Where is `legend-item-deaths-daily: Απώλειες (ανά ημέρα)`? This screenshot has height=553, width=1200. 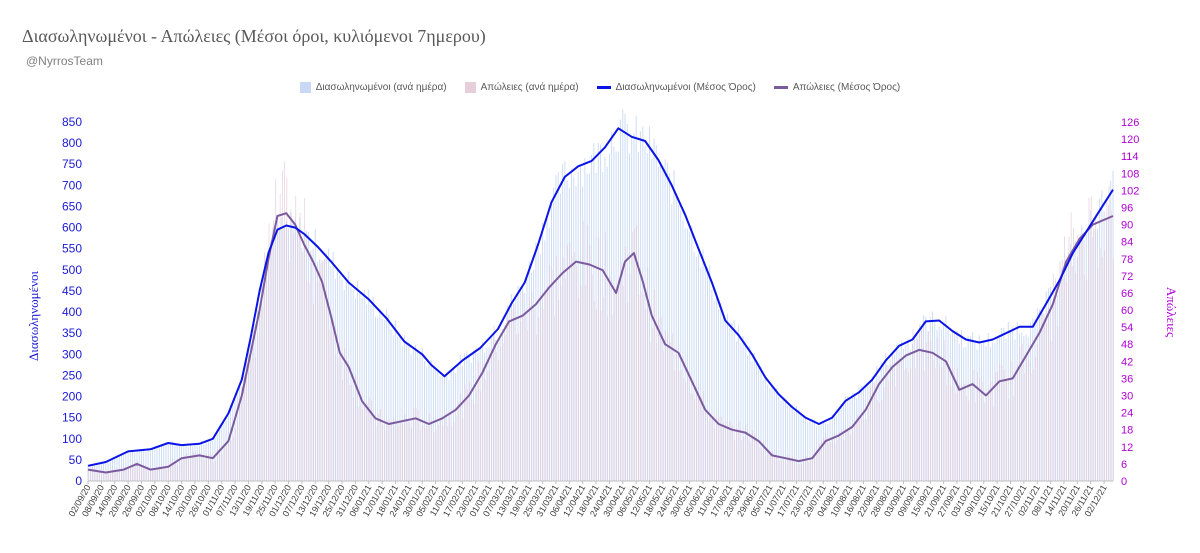
legend-item-deaths-daily: Απώλειες (ανά ημέρα) is located at coordinates (521, 87).